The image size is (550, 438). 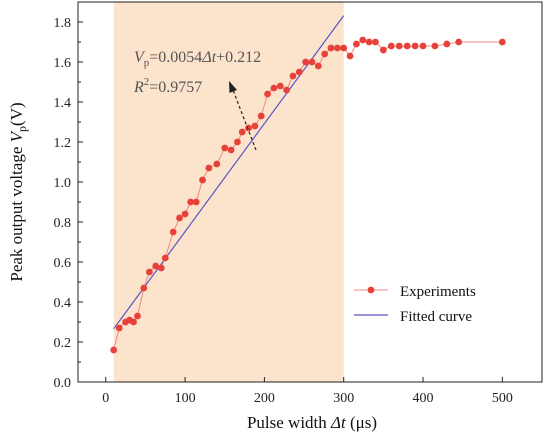 What do you see at coordinates (63, 263) in the screenshot?
I see `y-tick-label-3: 0.6` at bounding box center [63, 263].